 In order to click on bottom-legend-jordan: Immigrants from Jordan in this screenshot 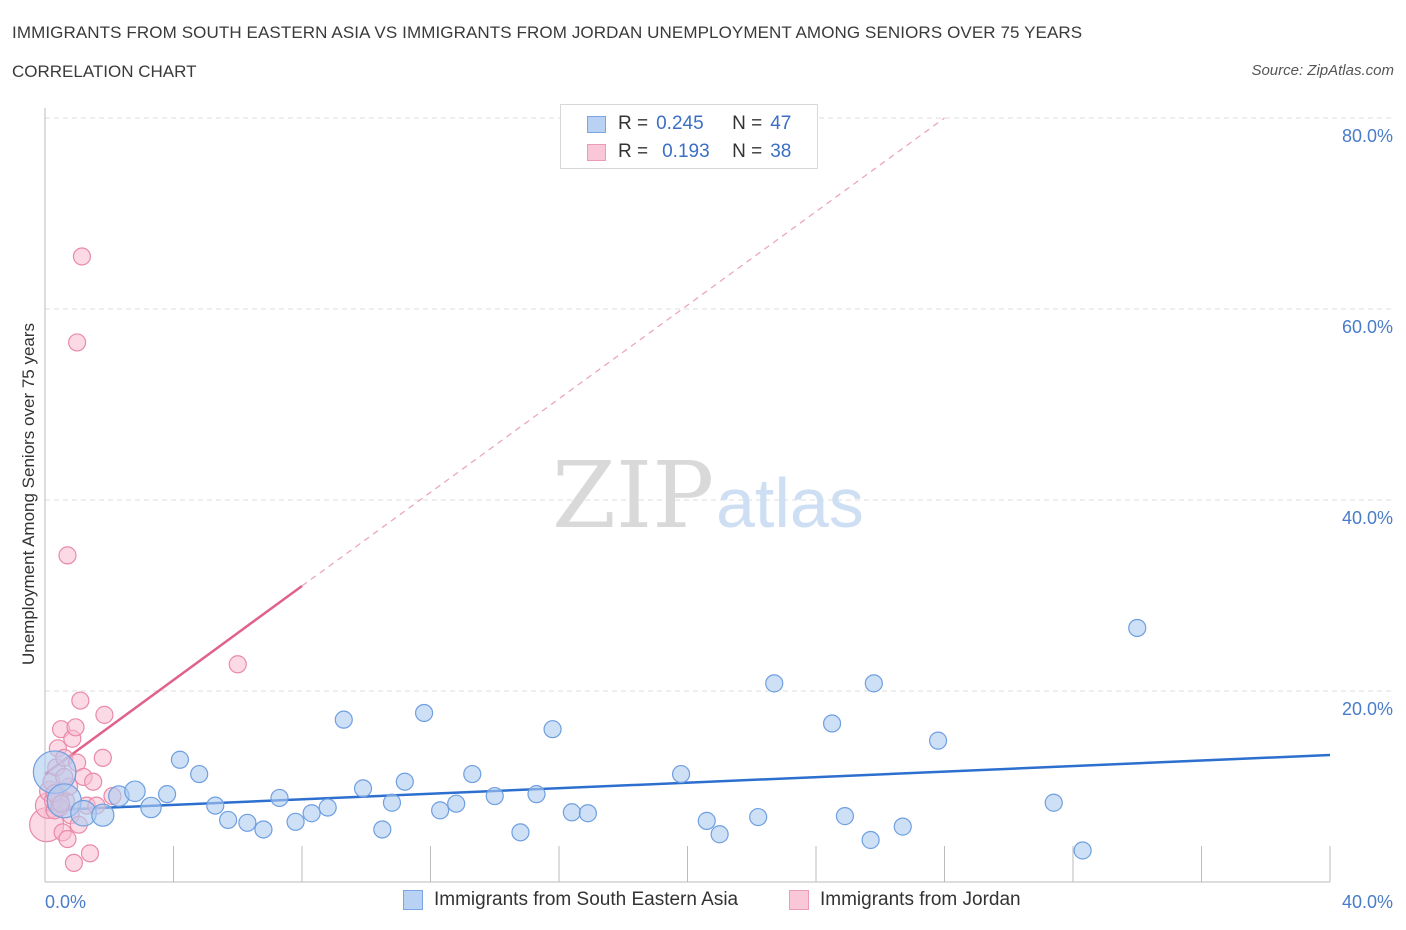, I will do `click(905, 900)`.